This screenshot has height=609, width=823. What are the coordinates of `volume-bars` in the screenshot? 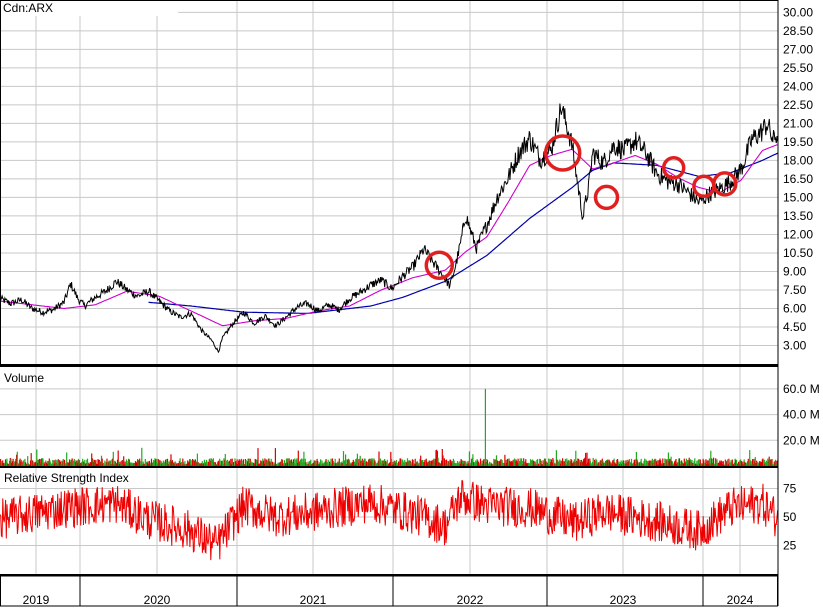 It's located at (389, 427).